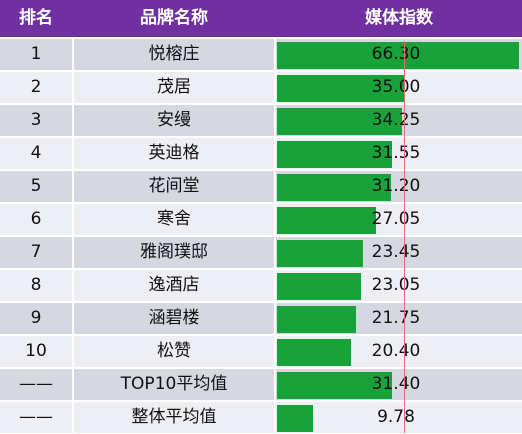 Image resolution: width=522 pixels, height=434 pixels. I want to click on index-value: 34.25, so click(396, 120).